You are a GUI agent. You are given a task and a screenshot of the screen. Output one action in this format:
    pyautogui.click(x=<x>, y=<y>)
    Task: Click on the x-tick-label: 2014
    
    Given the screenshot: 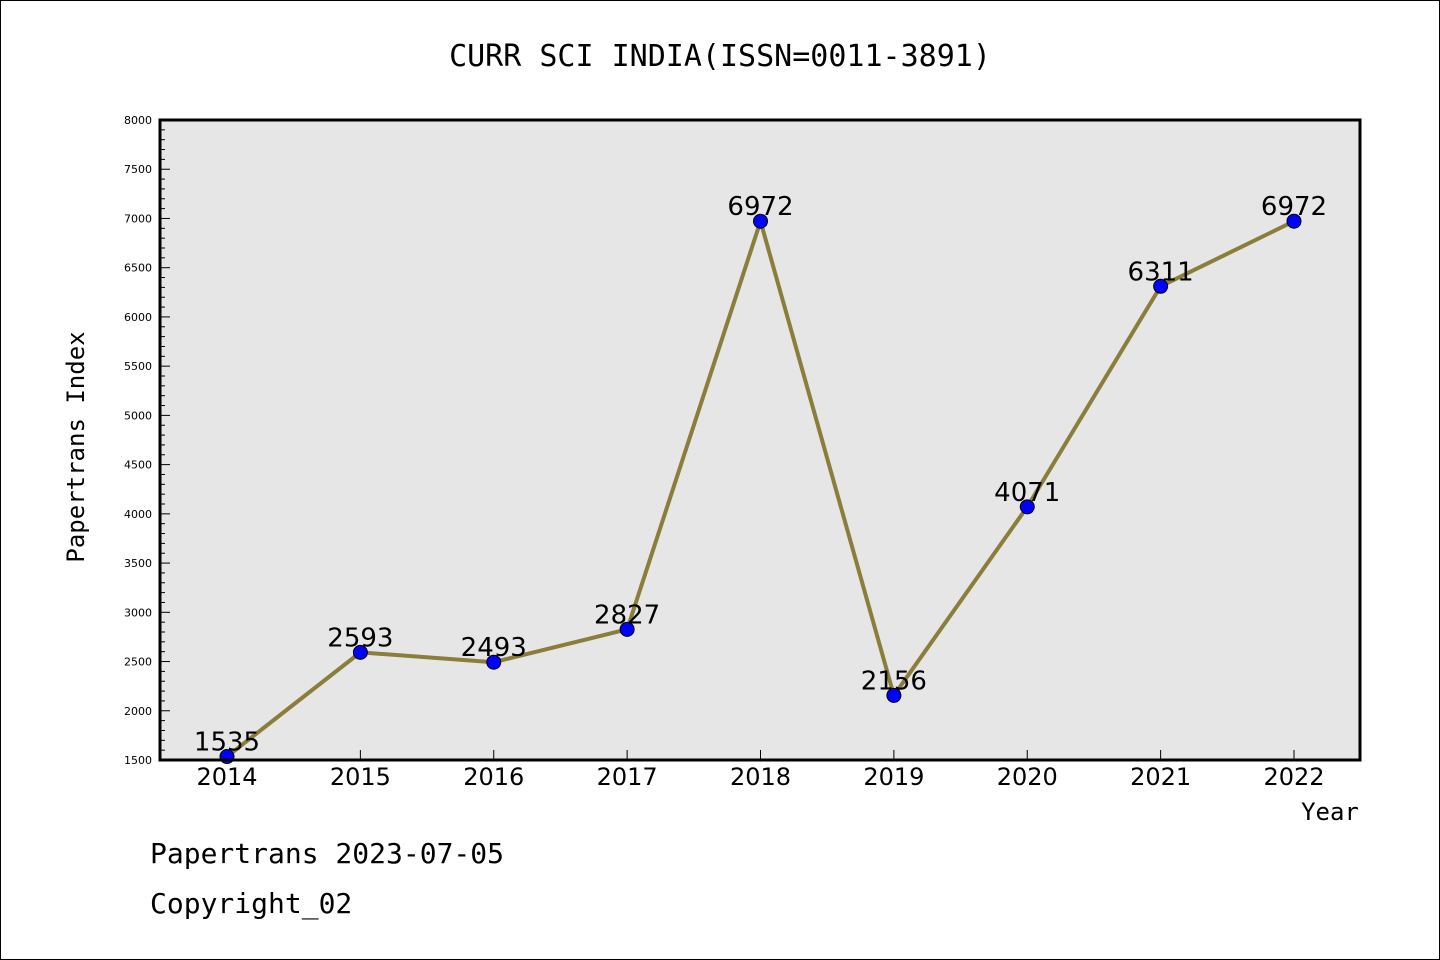 What is the action you would take?
    pyautogui.click(x=226, y=777)
    